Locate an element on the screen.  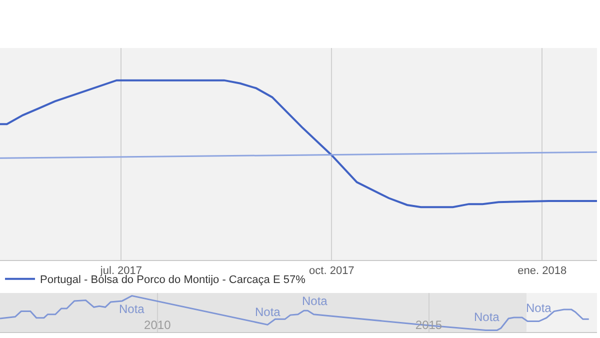
legend-label: Portugal - Bolsa do Porco do Montijo - Carcaça E 57% is located at coordinates (173, 280).